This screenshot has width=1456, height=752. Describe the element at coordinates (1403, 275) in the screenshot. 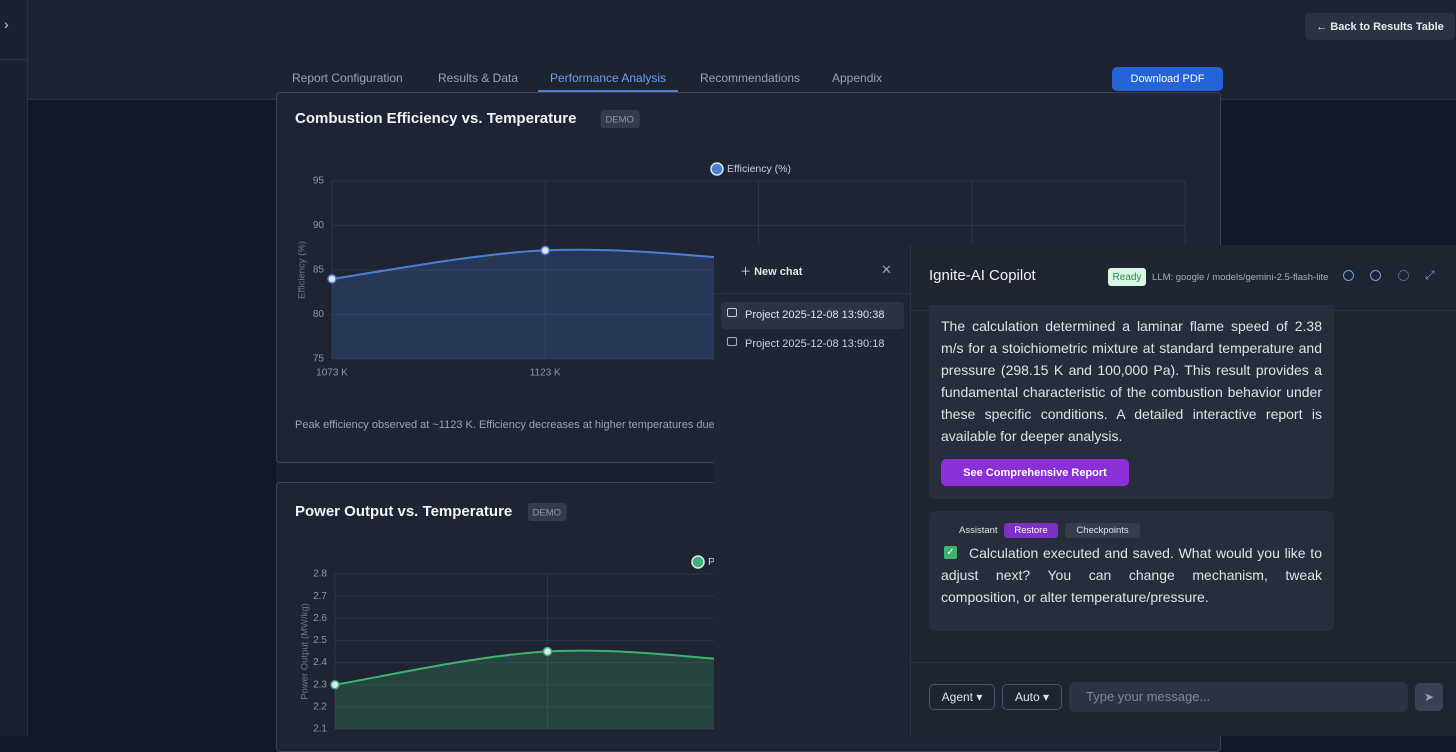

I see `settings-icon` at that location.